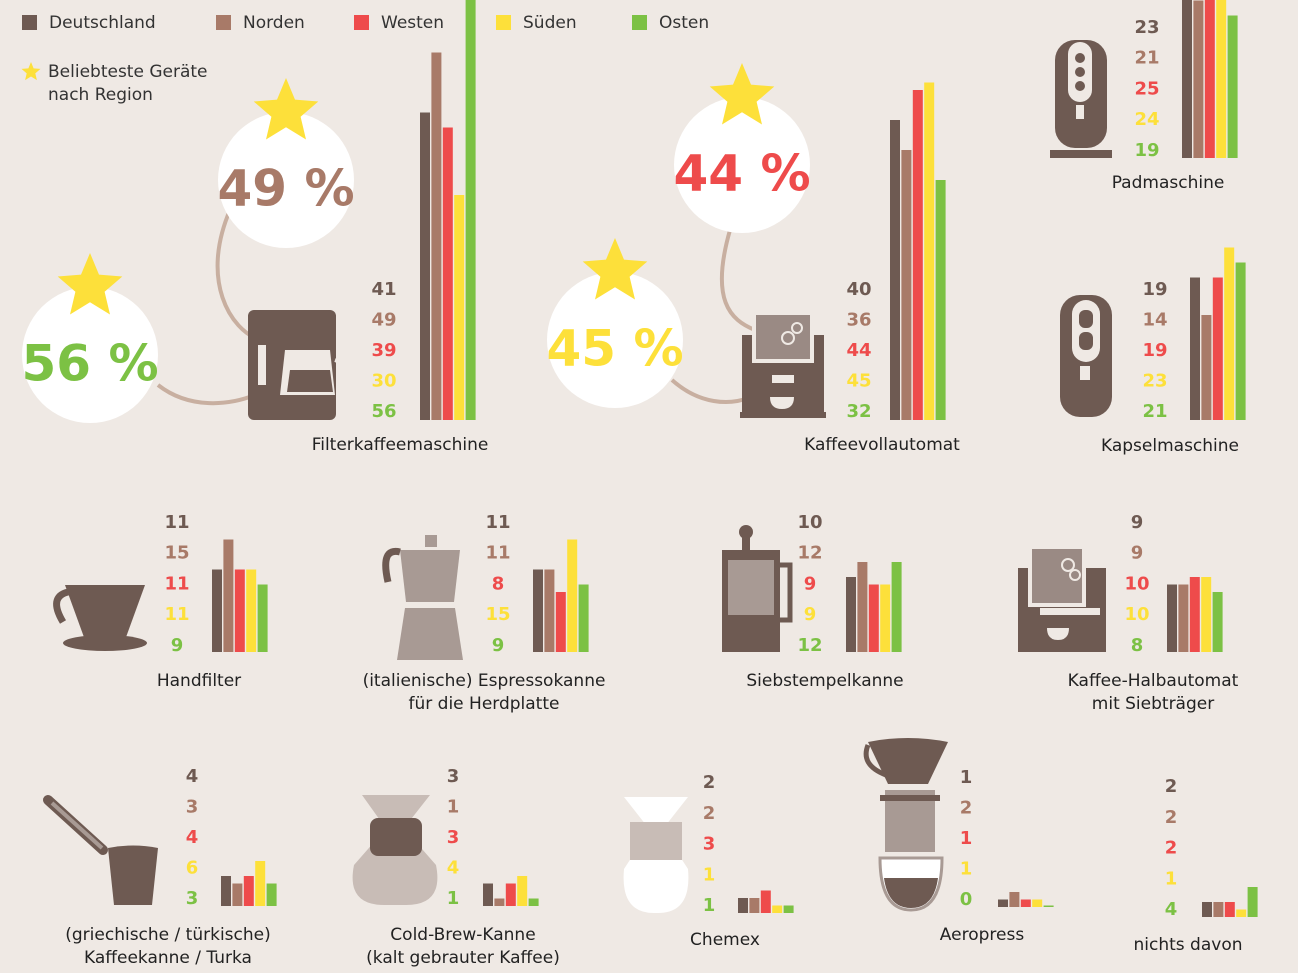  What do you see at coordinates (809, 522) in the screenshot?
I see `value-label: 10` at bounding box center [809, 522].